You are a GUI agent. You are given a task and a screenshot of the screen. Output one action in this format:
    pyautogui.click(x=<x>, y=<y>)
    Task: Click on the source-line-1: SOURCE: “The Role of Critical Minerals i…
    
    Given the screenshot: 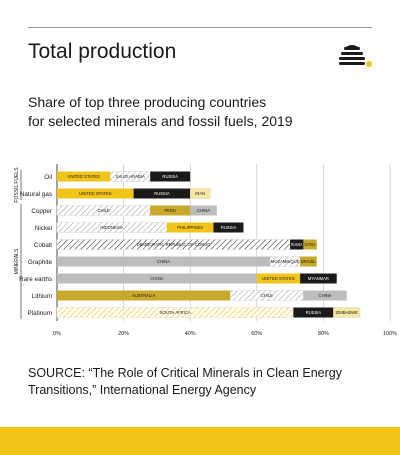 What is the action you would take?
    pyautogui.click(x=185, y=373)
    